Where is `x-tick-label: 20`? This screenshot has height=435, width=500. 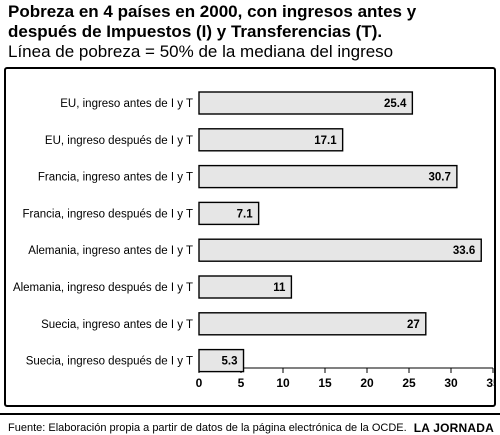
x-tick-label: 20 is located at coordinates (367, 383).